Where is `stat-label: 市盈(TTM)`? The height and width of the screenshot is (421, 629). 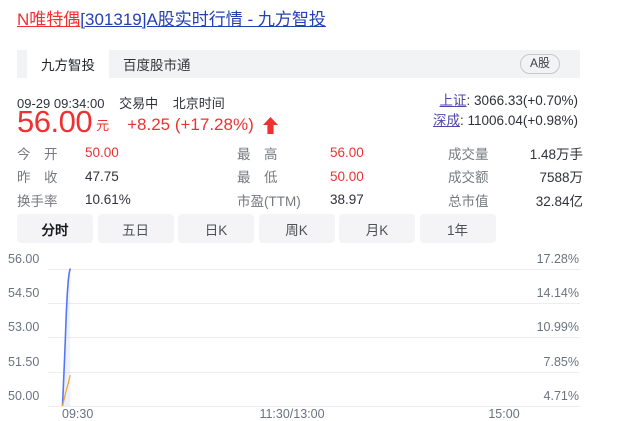
stat-label: 市盈(TTM) is located at coordinates (269, 201).